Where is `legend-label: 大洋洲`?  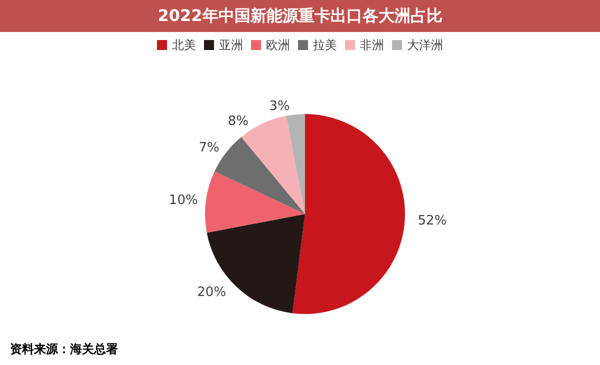
legend-label: 大洋洲 is located at coordinates (425, 45).